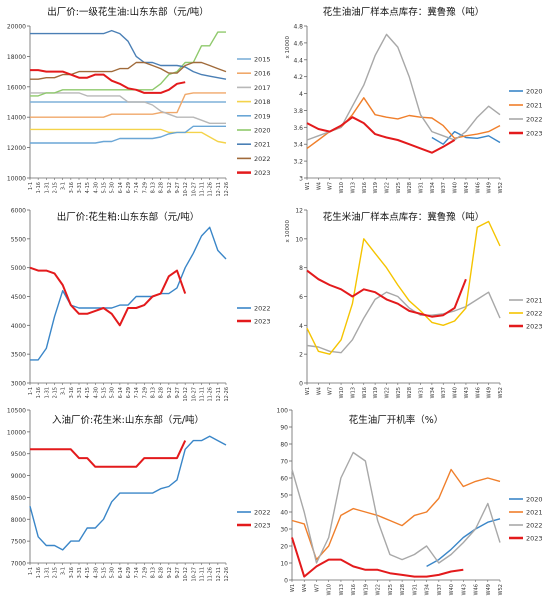 The height and width of the screenshot is (610, 550). What do you see at coordinates (301, 297) in the screenshot?
I see `y-tick-label: 6` at bounding box center [301, 297].